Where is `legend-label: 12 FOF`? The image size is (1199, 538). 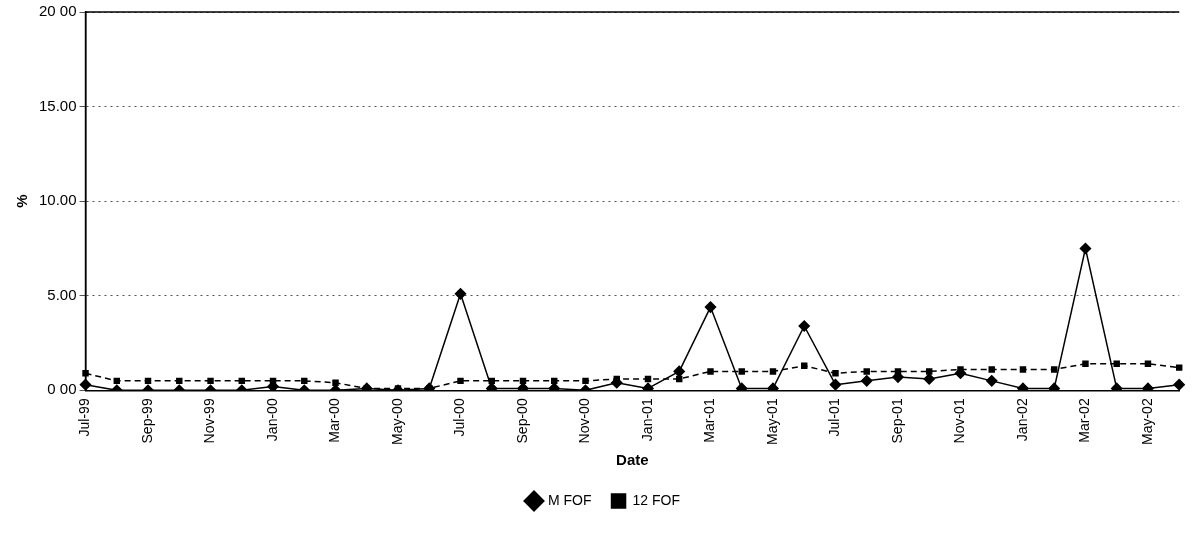
legend-label: 12 FOF is located at coordinates (656, 499).